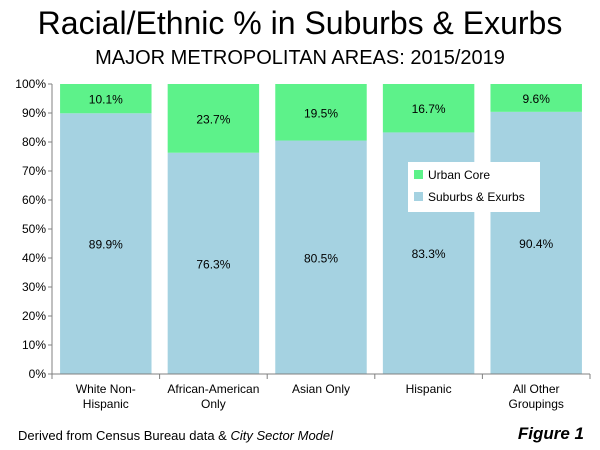  I want to click on y-tick-label: 60%, so click(34, 200).